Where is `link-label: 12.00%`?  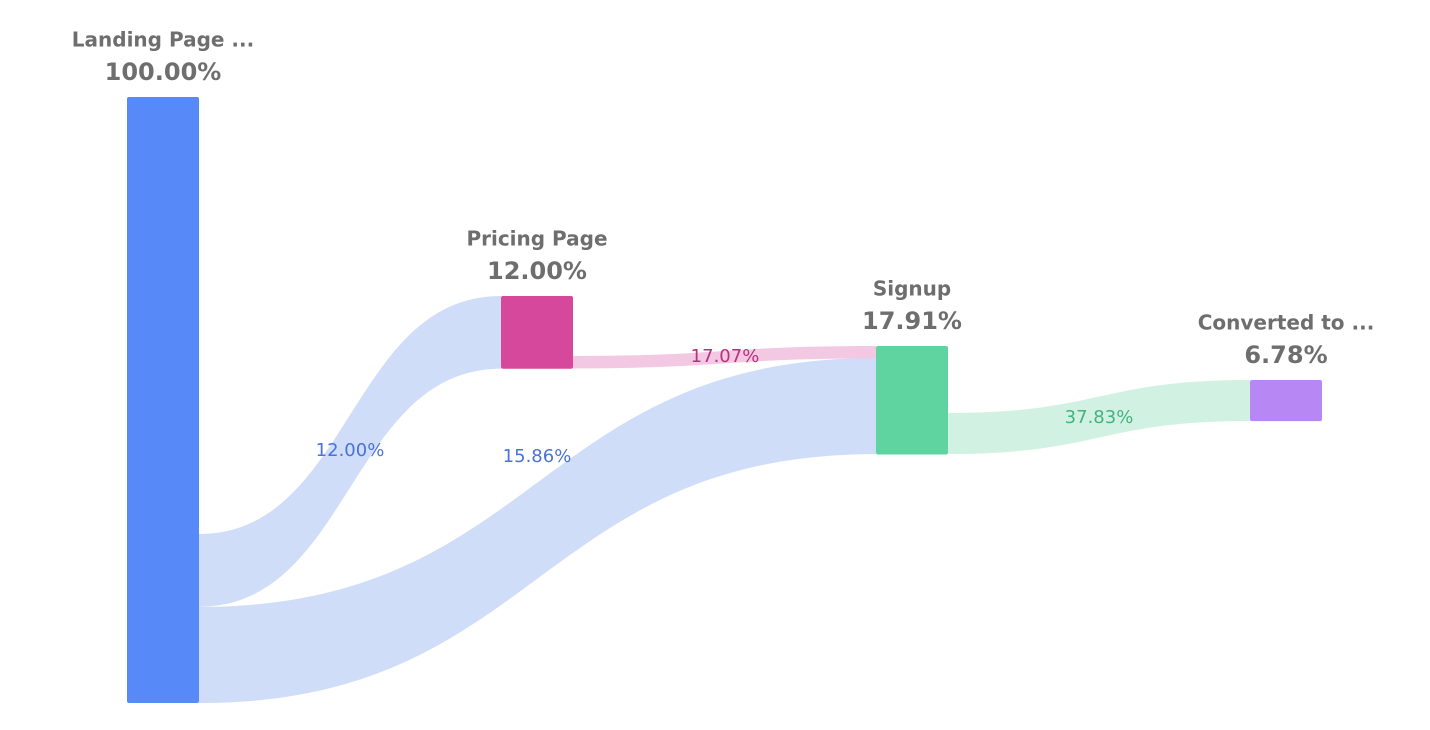
link-label: 12.00% is located at coordinates (350, 450).